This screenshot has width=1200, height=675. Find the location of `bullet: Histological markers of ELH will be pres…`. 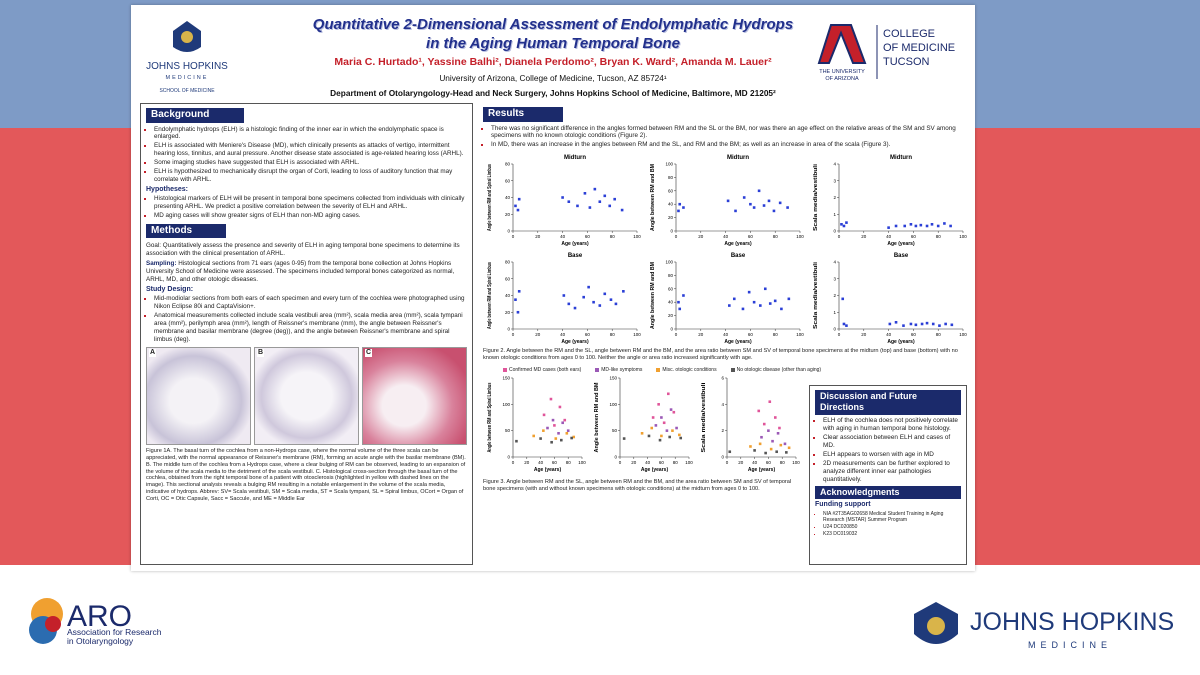

bullet: Histological markers of ELH will be pres… is located at coordinates (310, 203).